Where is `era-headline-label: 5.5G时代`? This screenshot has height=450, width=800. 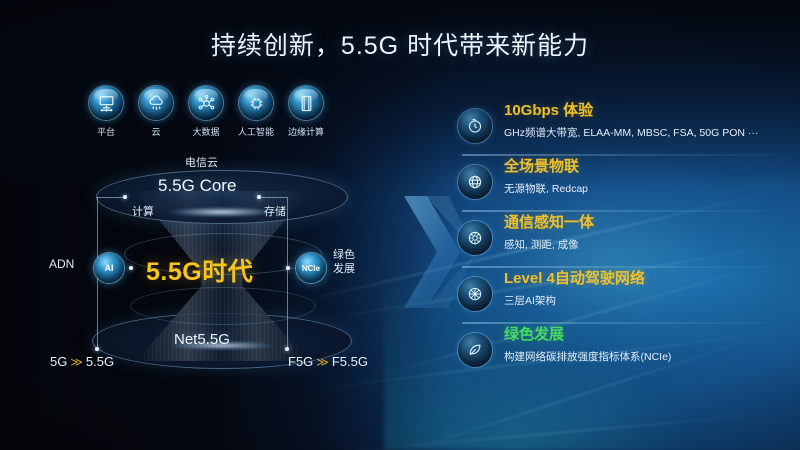 era-headline-label: 5.5G时代 is located at coordinates (200, 272).